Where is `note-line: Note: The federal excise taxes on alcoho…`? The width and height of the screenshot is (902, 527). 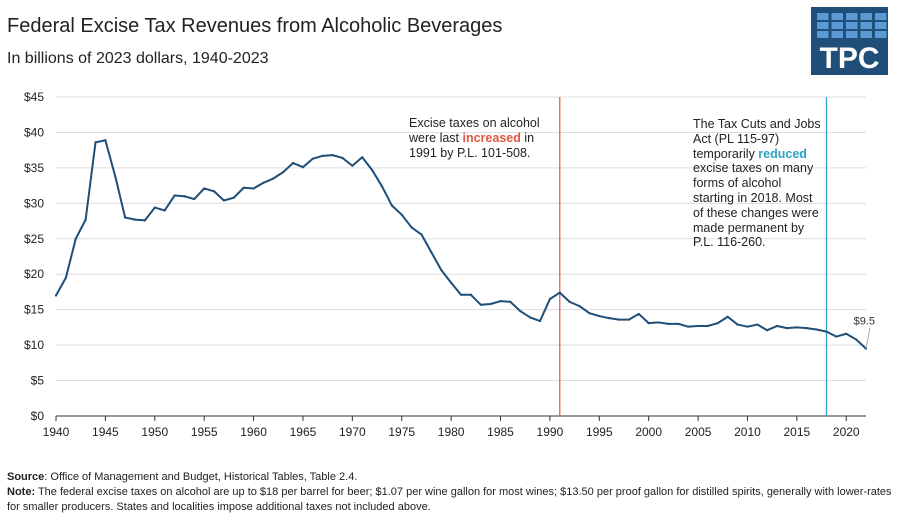
note-line: Note: The federal excise taxes on alcoho… is located at coordinates (451, 500).